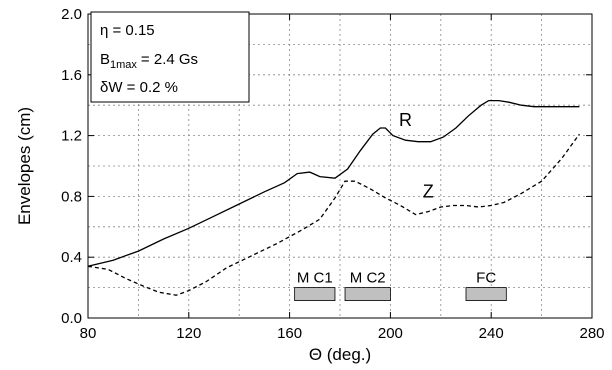 The image size is (612, 370). I want to click on series-z-label: Z, so click(428, 192).